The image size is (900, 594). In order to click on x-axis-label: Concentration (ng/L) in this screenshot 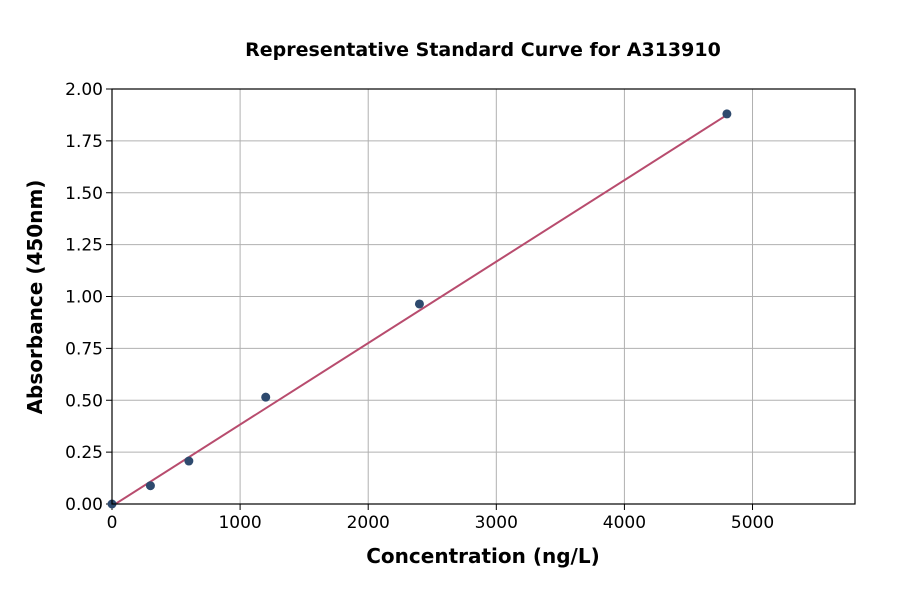, I will do `click(482, 556)`.